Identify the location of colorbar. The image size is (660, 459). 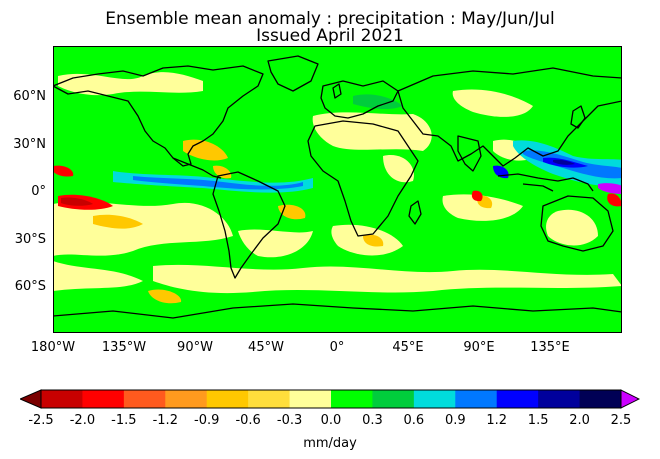
(330, 399).